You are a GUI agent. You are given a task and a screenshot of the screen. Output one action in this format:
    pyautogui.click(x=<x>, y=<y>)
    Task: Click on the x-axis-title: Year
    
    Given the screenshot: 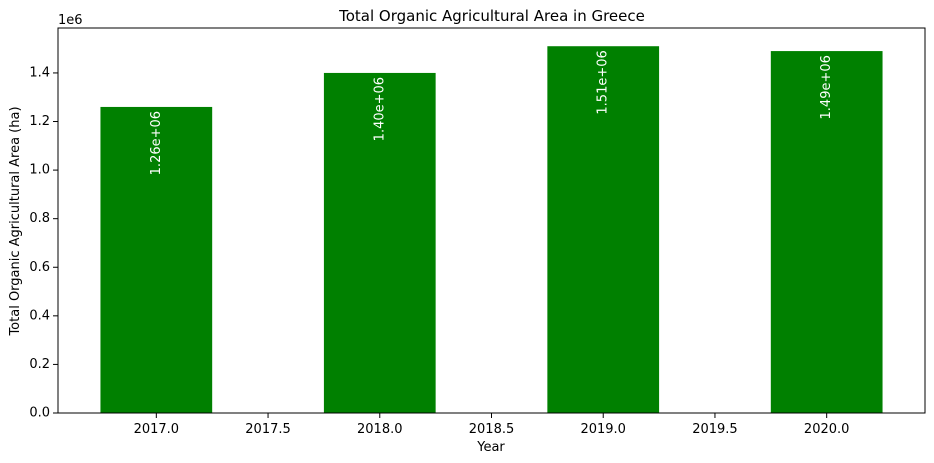 What is the action you would take?
    pyautogui.click(x=490, y=447)
    